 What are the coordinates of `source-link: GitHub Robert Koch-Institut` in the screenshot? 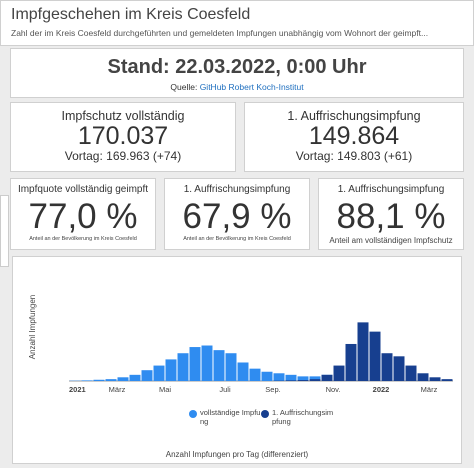 It's located at (251, 87).